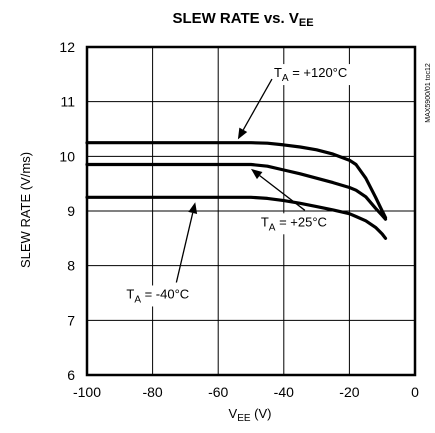 This screenshot has height=433, width=435. What do you see at coordinates (25, 210) in the screenshot?
I see `y-axis-label: SLEW RATE (V/ms)` at bounding box center [25, 210].